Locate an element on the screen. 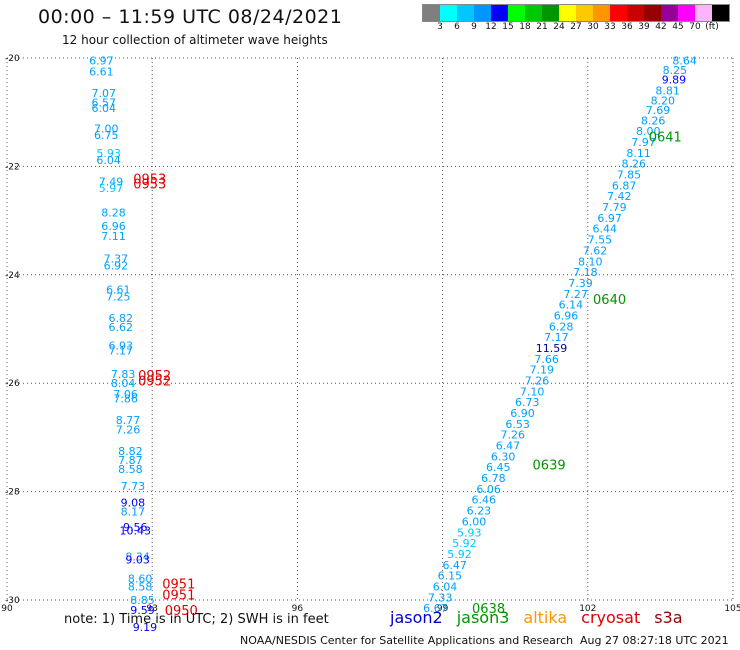 The width and height of the screenshot is (740, 650). wave-height-value: 6.78 is located at coordinates (493, 478).